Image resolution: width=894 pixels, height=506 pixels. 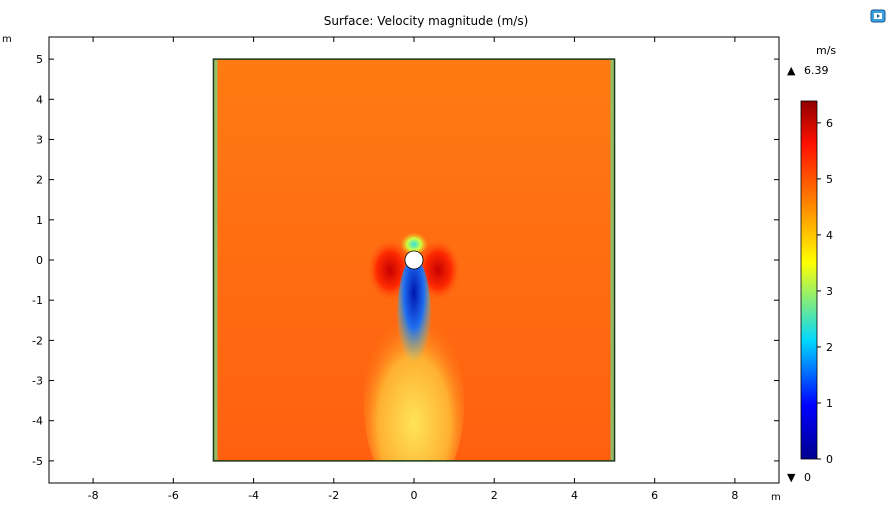 What do you see at coordinates (414, 386) in the screenshot?
I see `far-wake-region` at bounding box center [414, 386].